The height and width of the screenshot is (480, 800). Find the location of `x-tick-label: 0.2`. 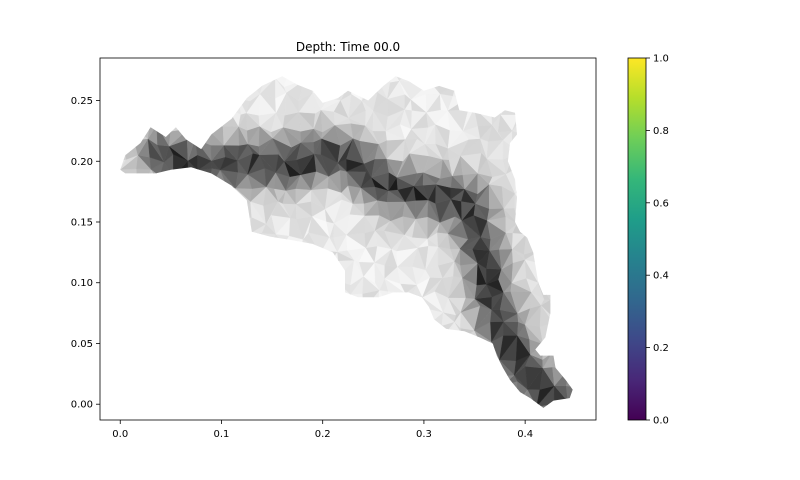

x-tick-label: 0.2 is located at coordinates (323, 434).